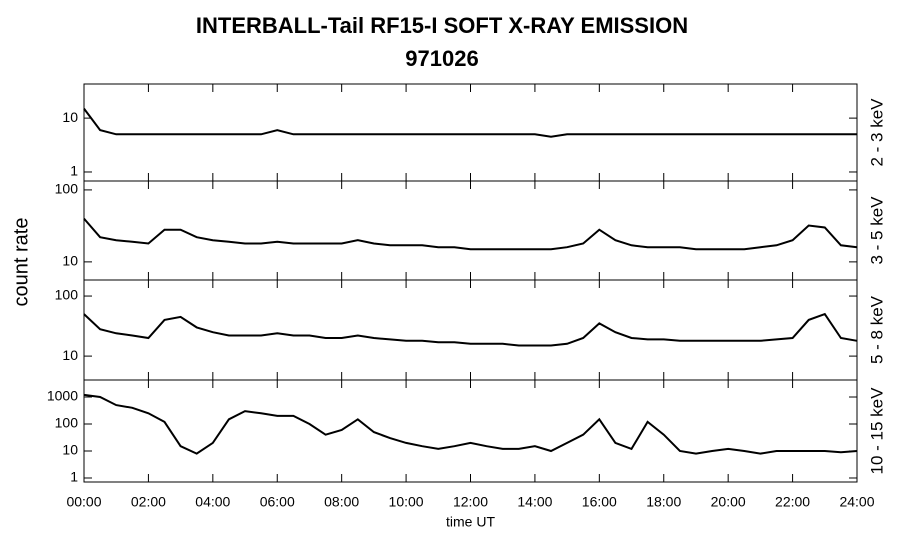 The width and height of the screenshot is (900, 548). What do you see at coordinates (856, 502) in the screenshot?
I see `x-tick-label: 24:00` at bounding box center [856, 502].